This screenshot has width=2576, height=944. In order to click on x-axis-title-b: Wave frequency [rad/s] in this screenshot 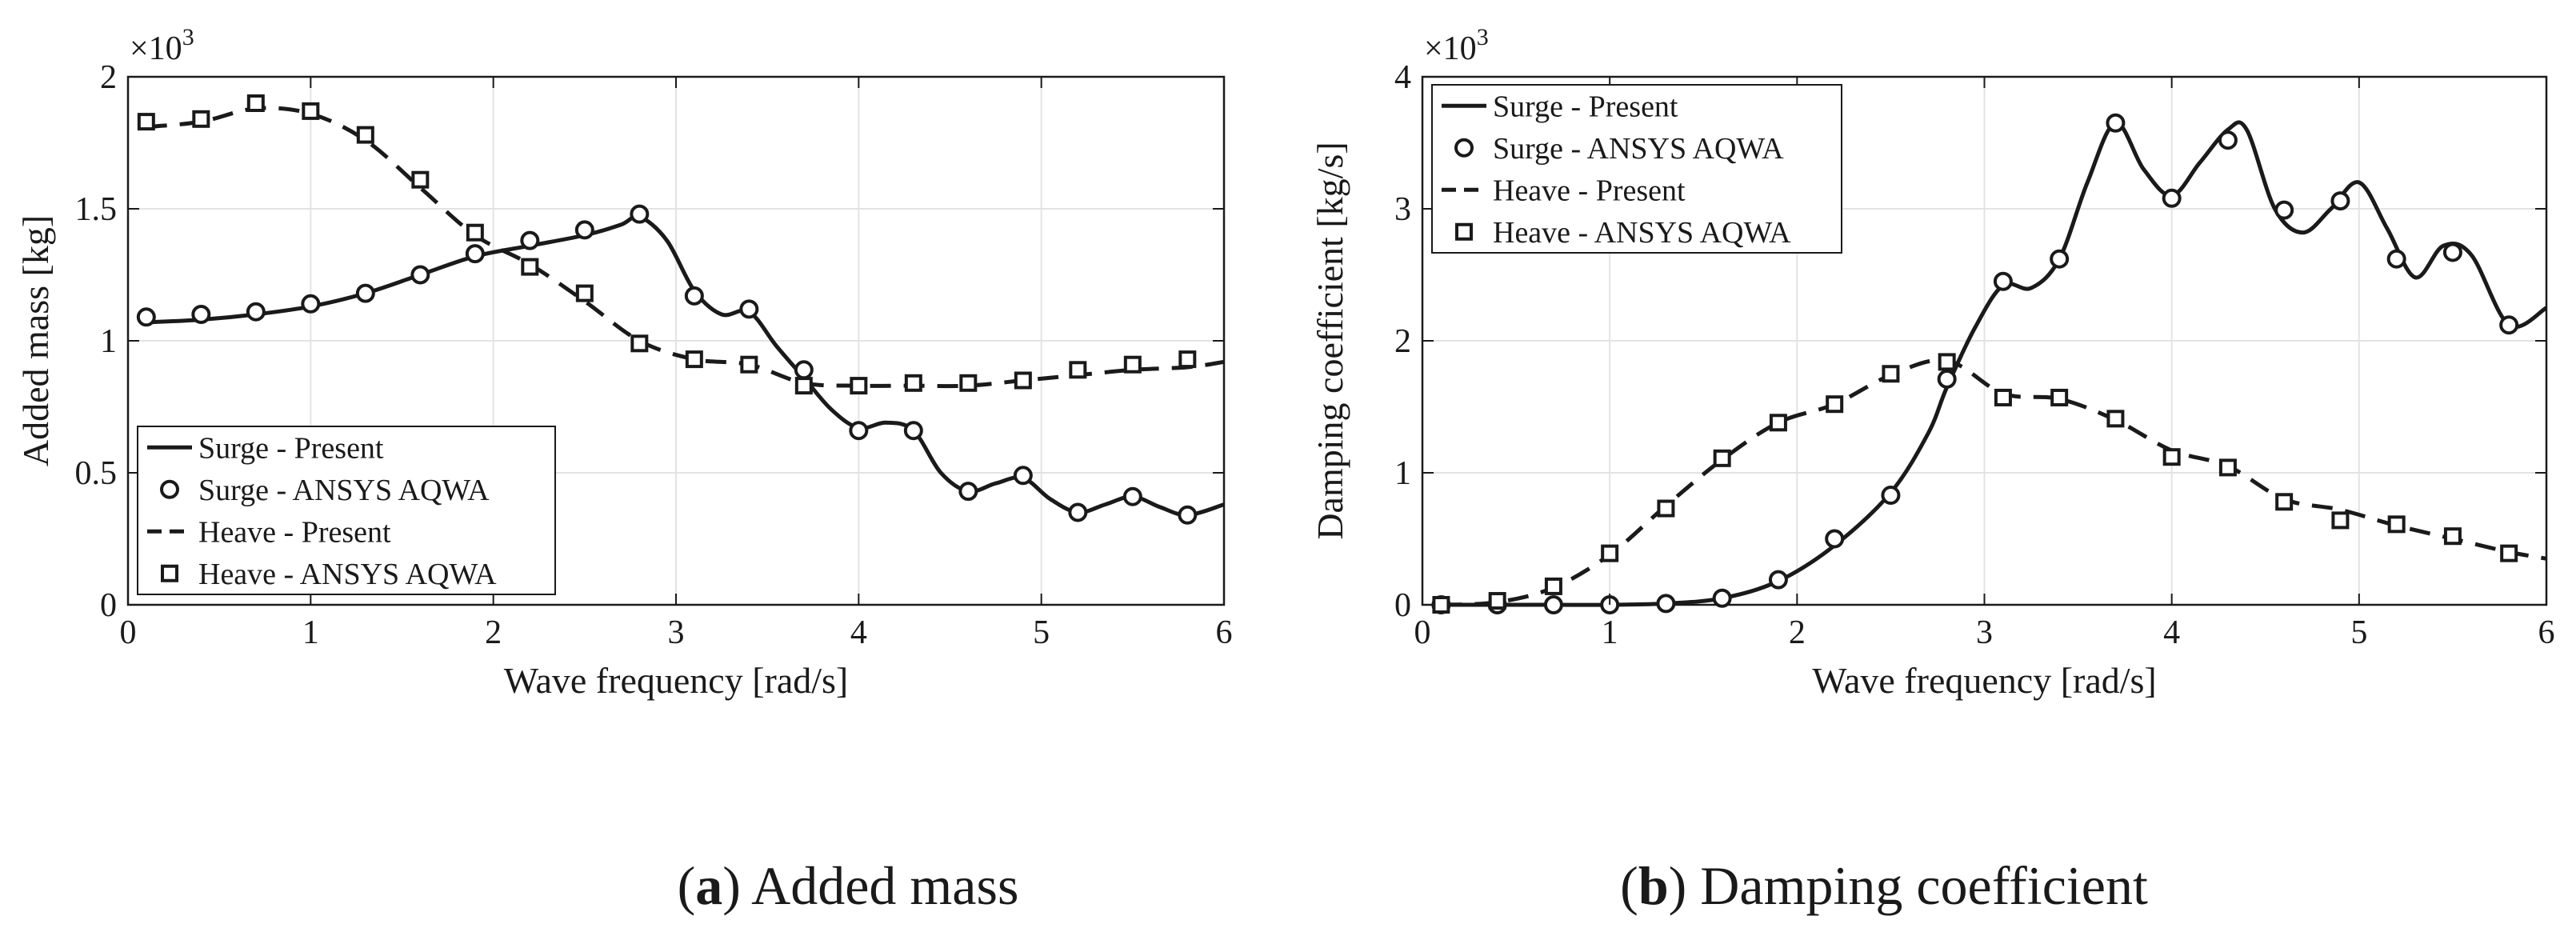, I will do `click(1984, 680)`.